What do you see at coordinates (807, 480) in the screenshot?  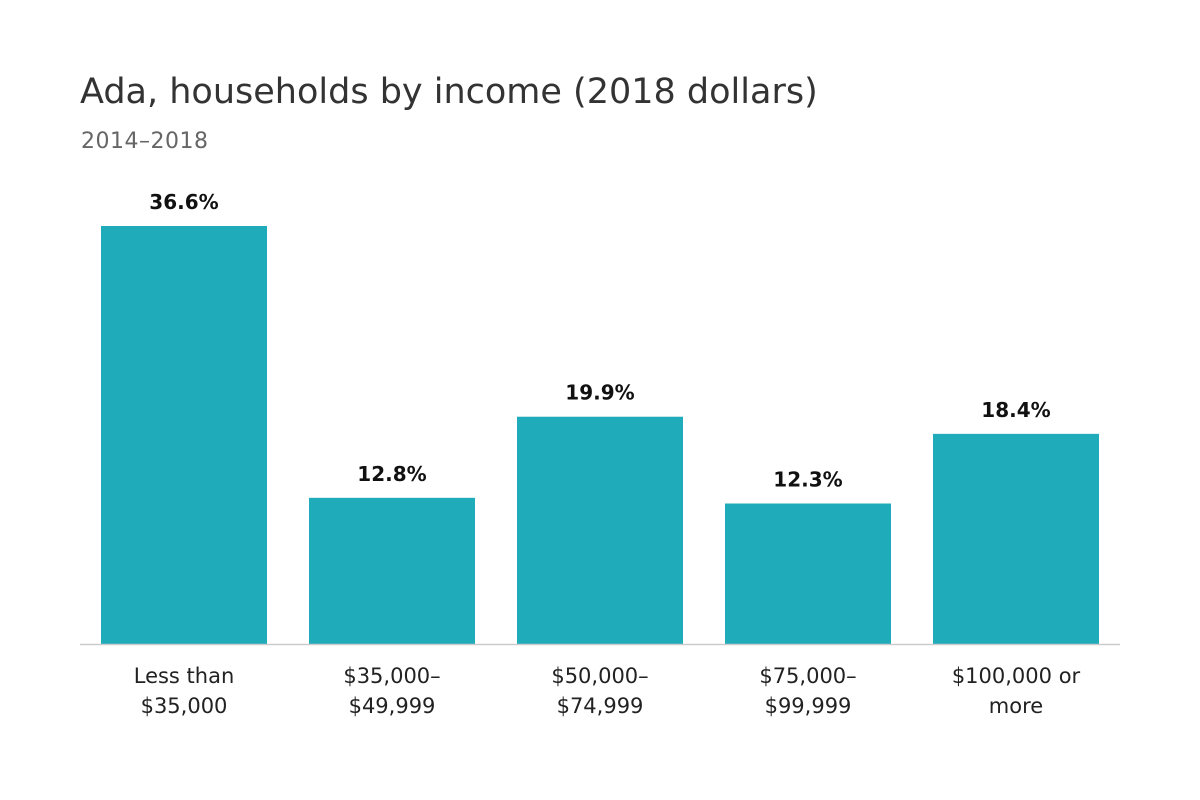 I see `bar-value-label-4: 12.3%` at bounding box center [807, 480].